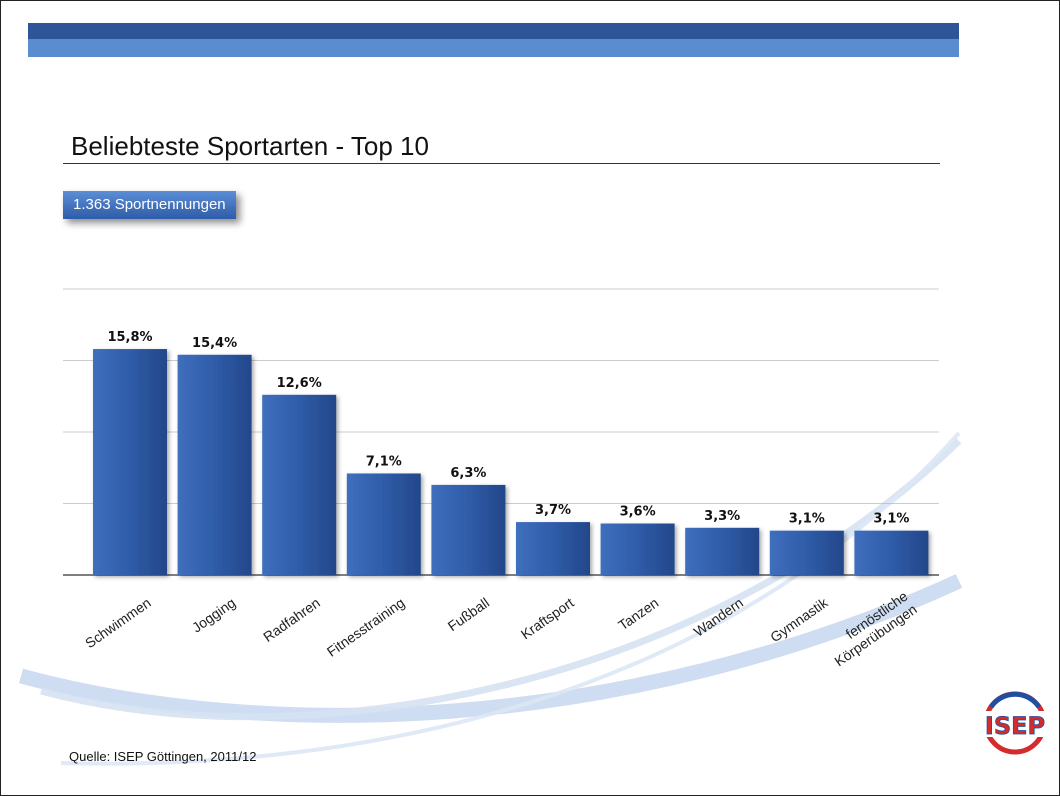  I want to click on data-label-8: 3,1%, so click(807, 519).